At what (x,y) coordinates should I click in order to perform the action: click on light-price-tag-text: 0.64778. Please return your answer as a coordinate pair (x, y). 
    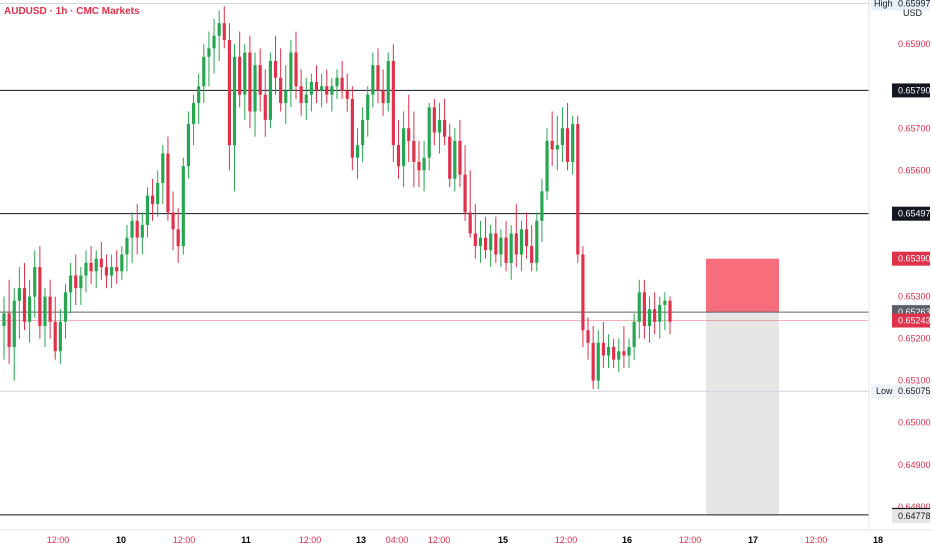
    Looking at the image, I should click on (914, 516).